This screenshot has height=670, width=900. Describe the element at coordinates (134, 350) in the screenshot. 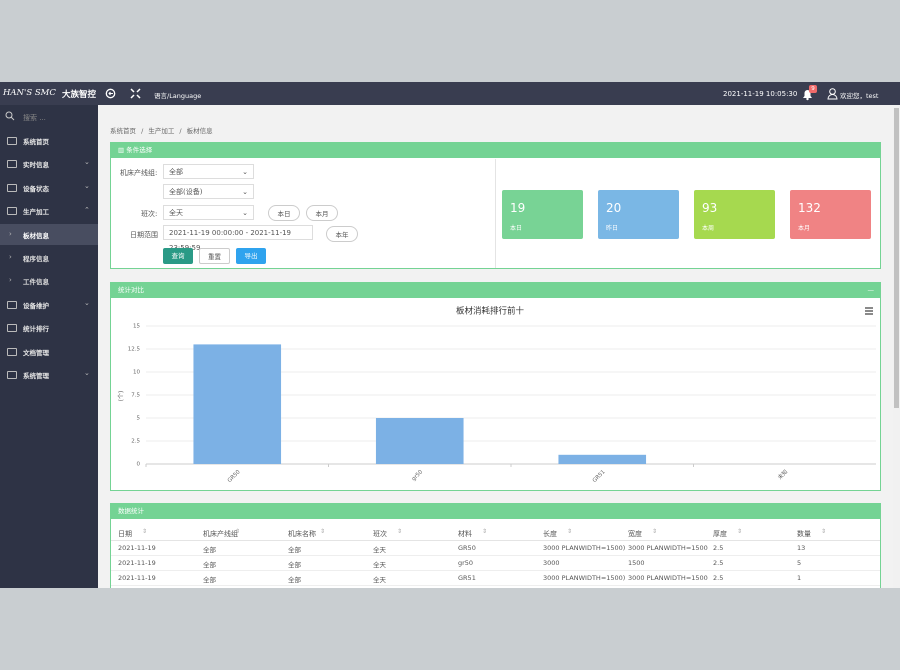

I see `y-tick-label: 12.5` at that location.